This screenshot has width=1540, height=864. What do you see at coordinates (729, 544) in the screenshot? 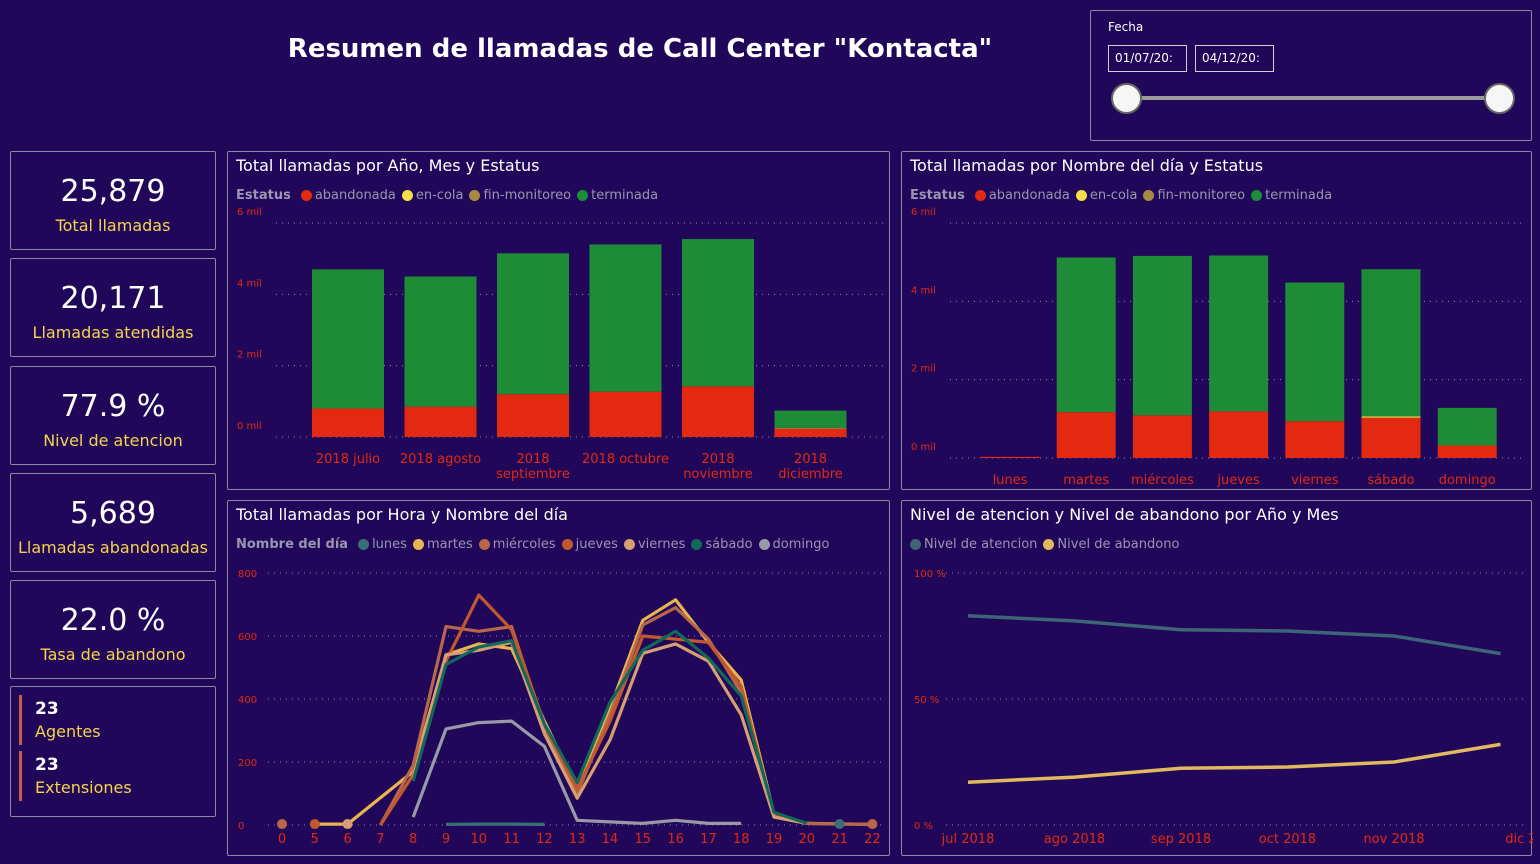
I see `legend-label: sábado` at bounding box center [729, 544].